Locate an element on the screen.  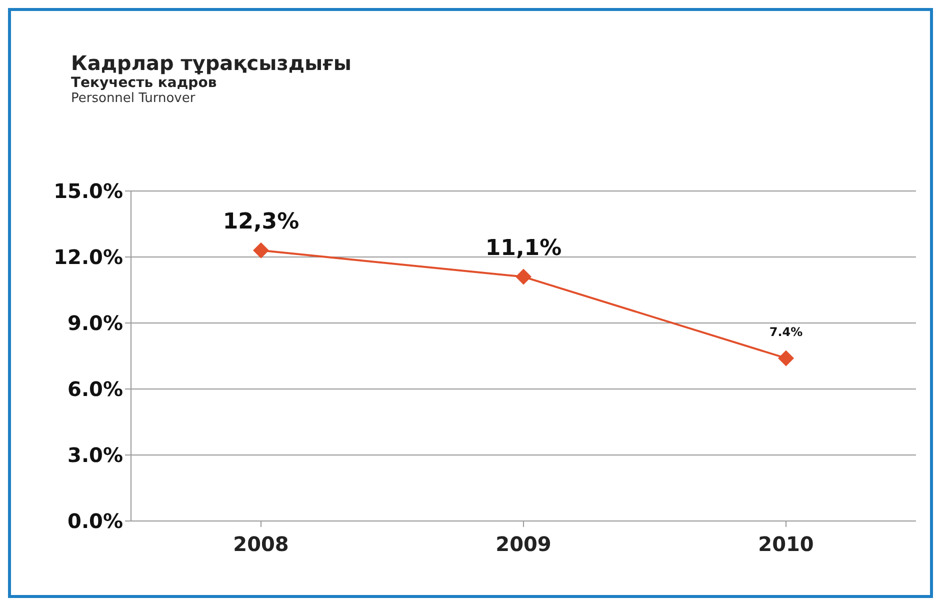
x-tick-label: 2010 is located at coordinates (786, 544).